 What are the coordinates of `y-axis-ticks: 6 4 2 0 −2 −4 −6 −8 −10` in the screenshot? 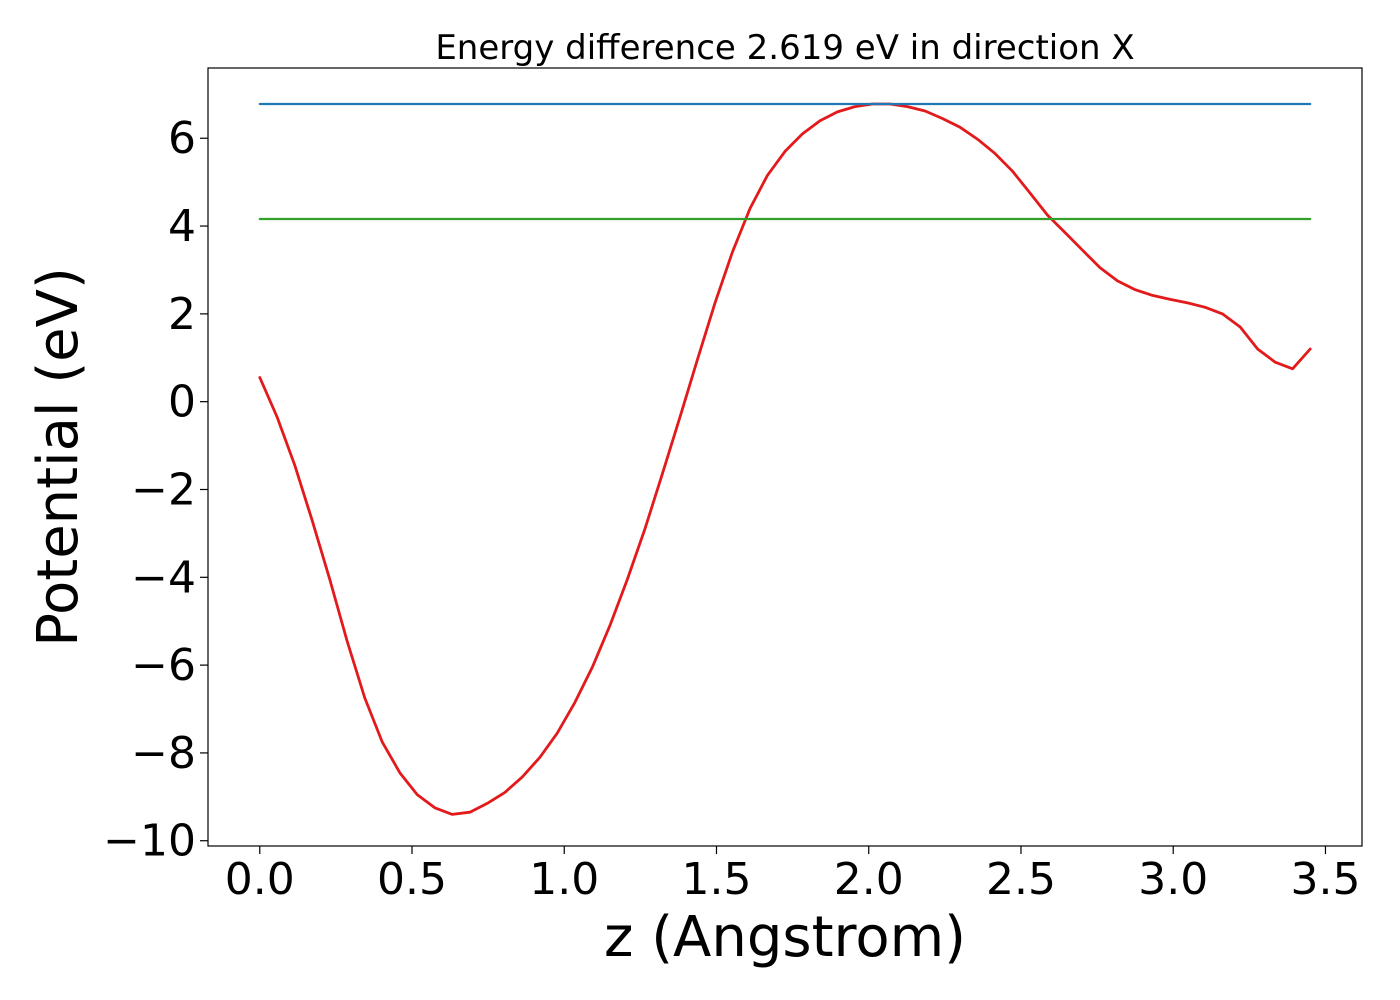 It's located at (155, 490).